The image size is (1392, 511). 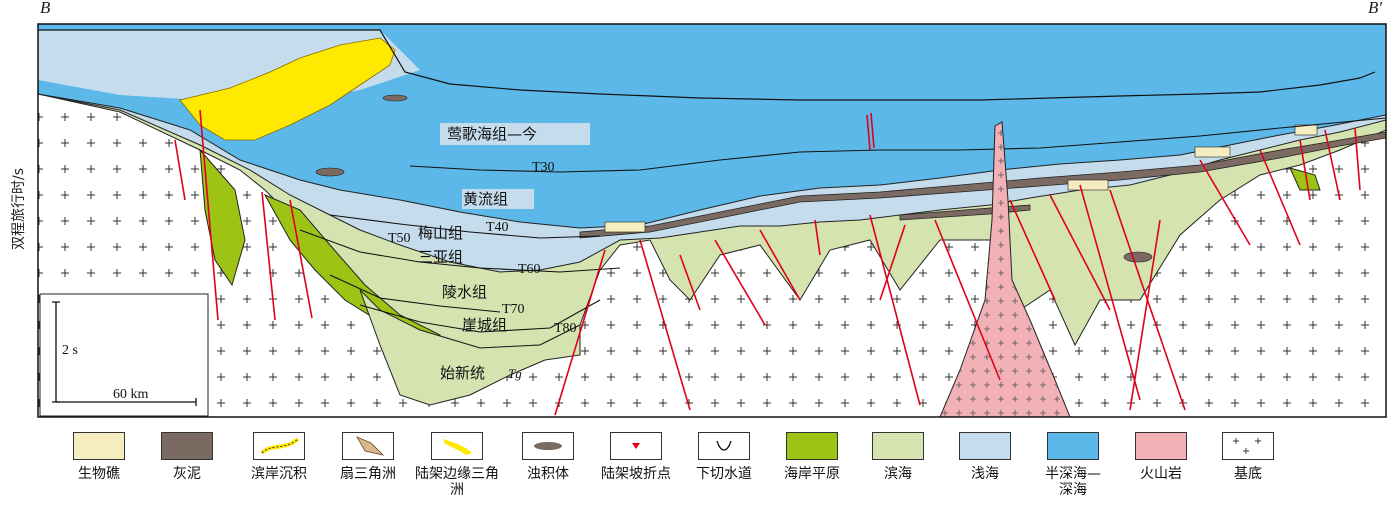 I want to click on legend-item-shallow-sea: 浅海, so click(x=985, y=457).